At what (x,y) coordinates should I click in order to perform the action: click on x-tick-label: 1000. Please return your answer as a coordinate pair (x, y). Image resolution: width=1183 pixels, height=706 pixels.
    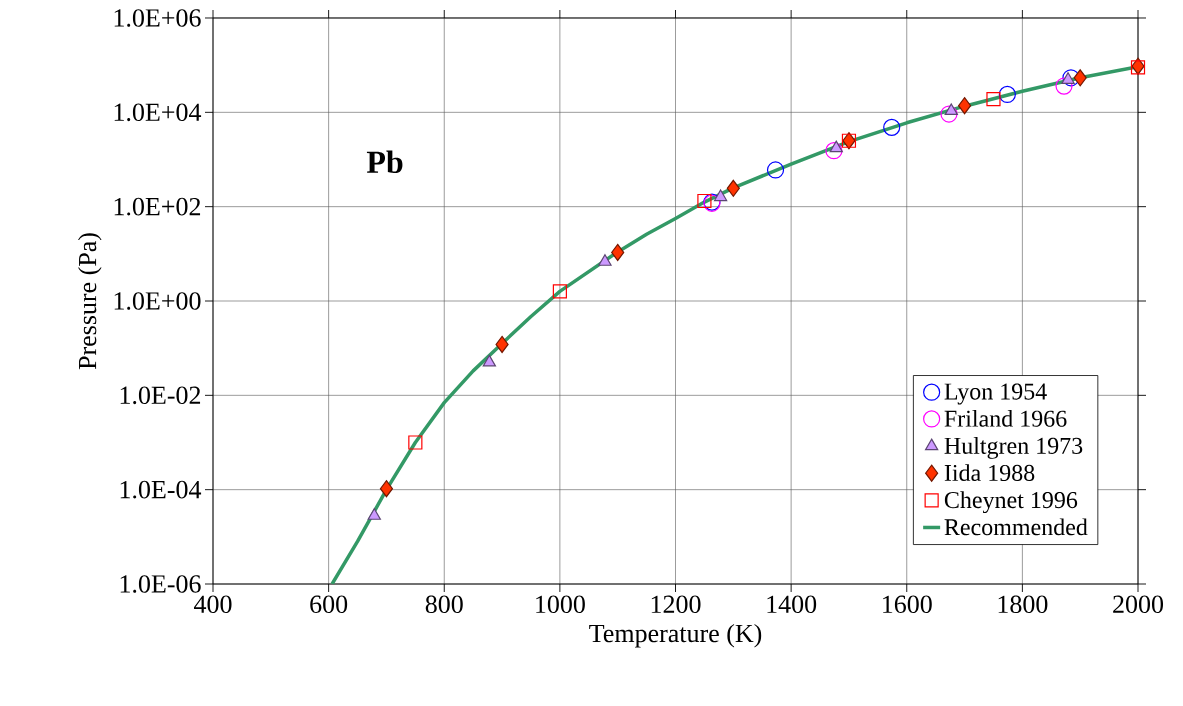
    Looking at the image, I should click on (560, 604).